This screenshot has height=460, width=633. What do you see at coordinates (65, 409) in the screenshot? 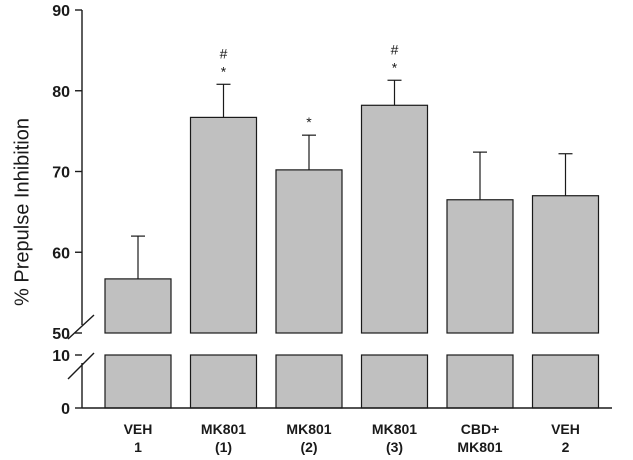
I see `y-tick-label-lower-0: 0` at bounding box center [65, 409].